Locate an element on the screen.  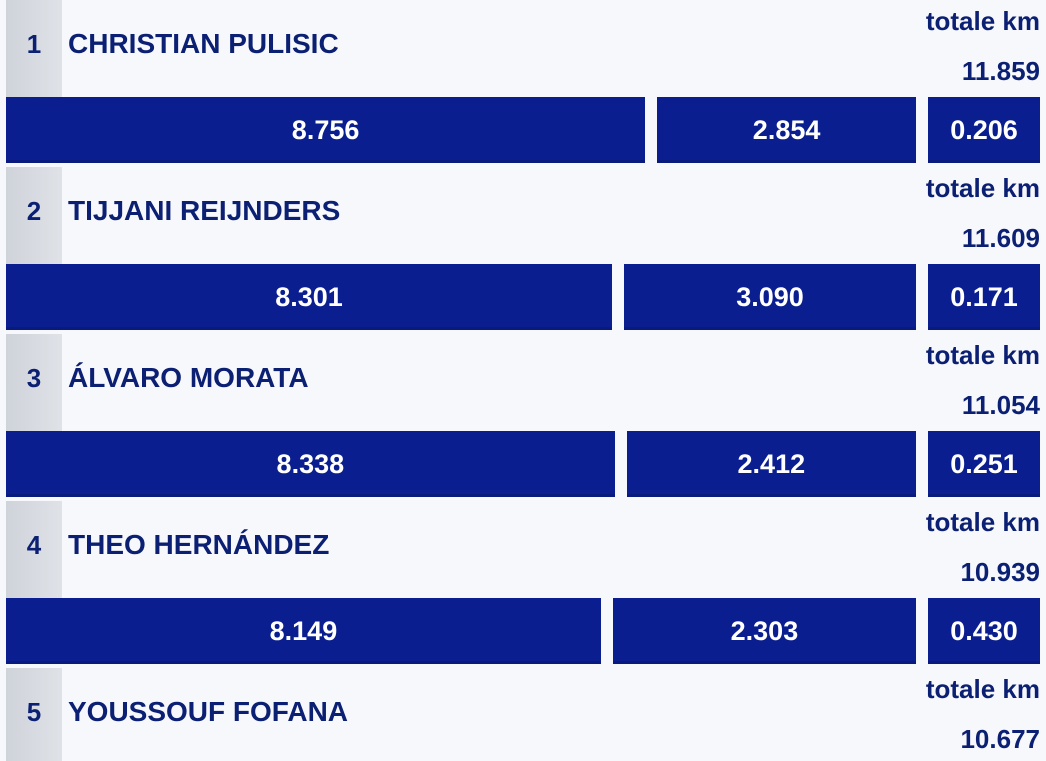
bar-segment-3: 0.251 is located at coordinates (984, 464).